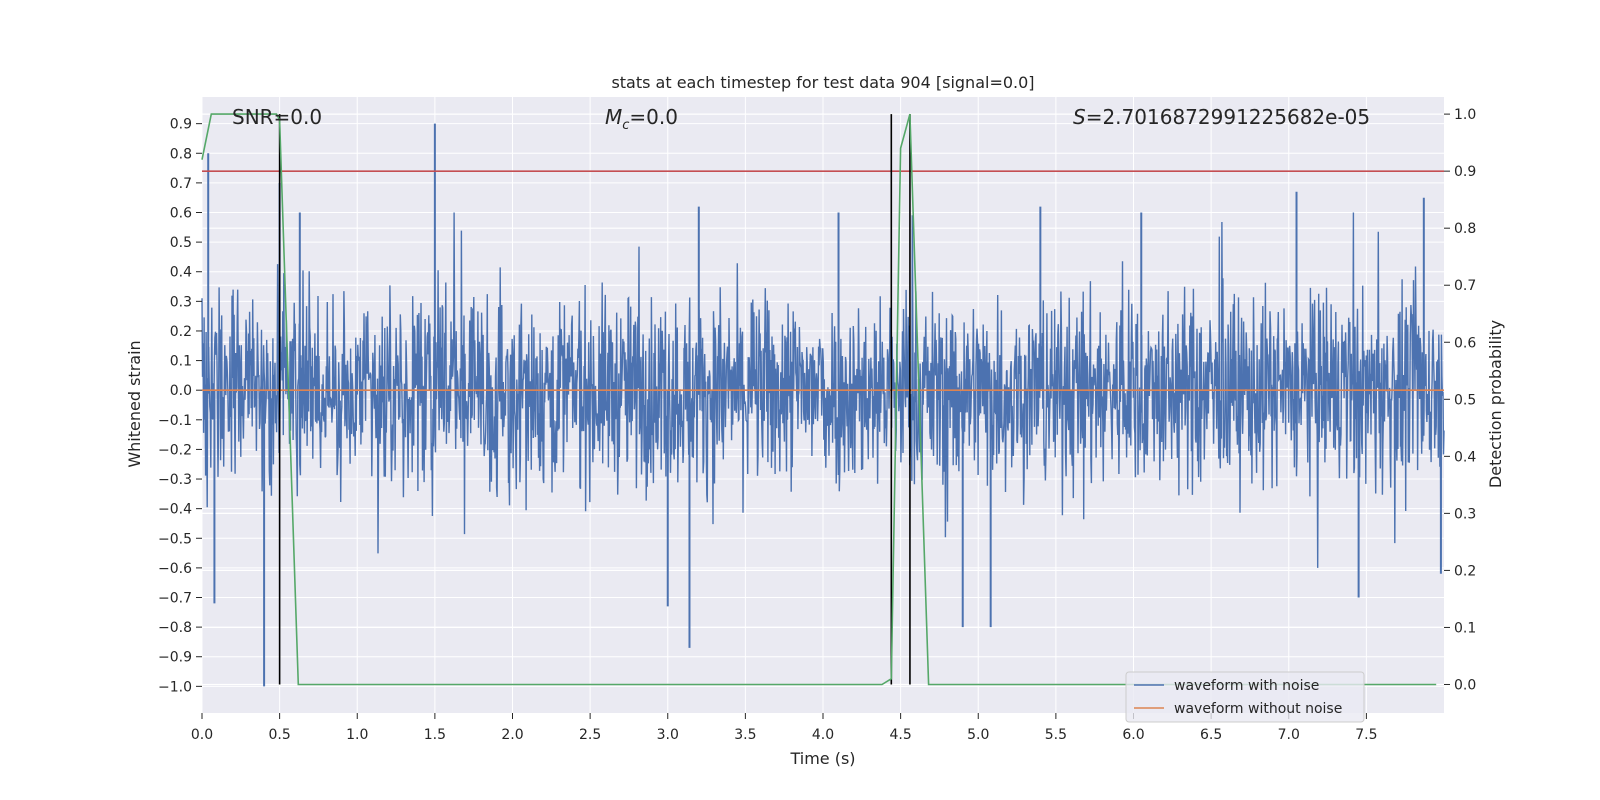 The height and width of the screenshot is (800, 1600). Describe the element at coordinates (613, 117) in the screenshot. I see `chirp-mass-symbol: M` at that location.